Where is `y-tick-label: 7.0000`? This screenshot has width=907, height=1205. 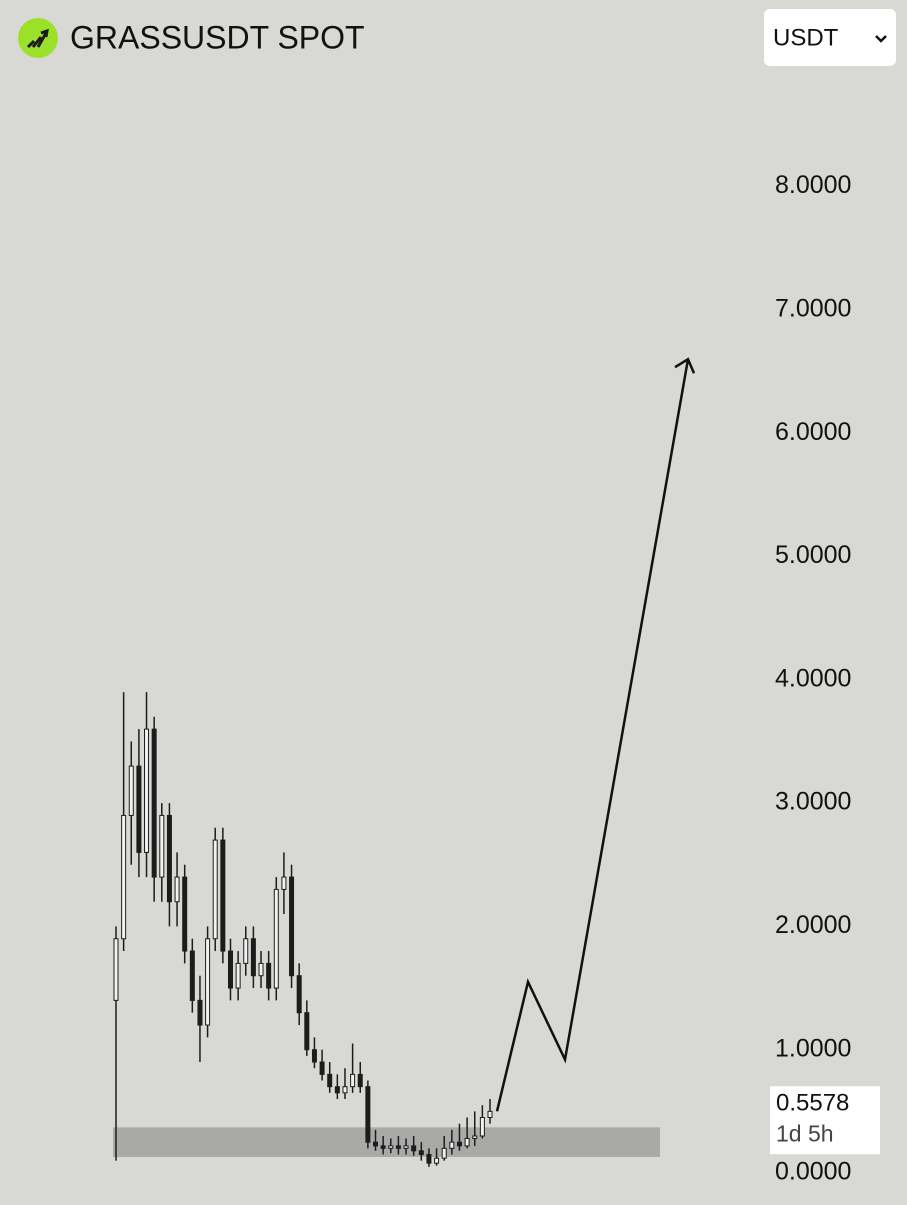 y-tick-label: 7.0000 is located at coordinates (813, 309).